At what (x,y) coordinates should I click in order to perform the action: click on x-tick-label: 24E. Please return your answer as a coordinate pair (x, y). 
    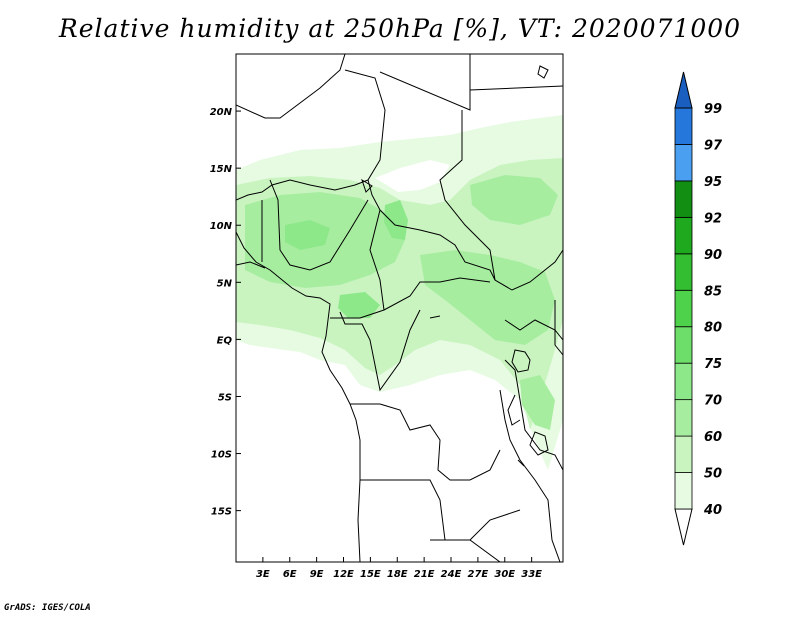
    Looking at the image, I should click on (451, 574).